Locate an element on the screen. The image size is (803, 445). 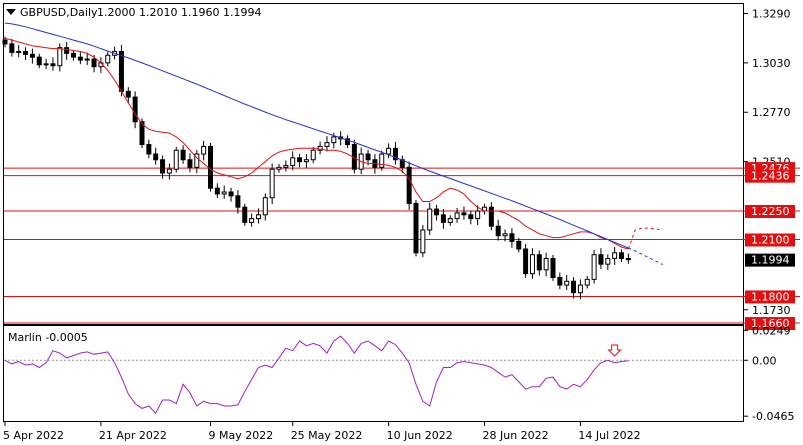
date-tick-label: 21 Apr 2022 is located at coordinates (133, 435).